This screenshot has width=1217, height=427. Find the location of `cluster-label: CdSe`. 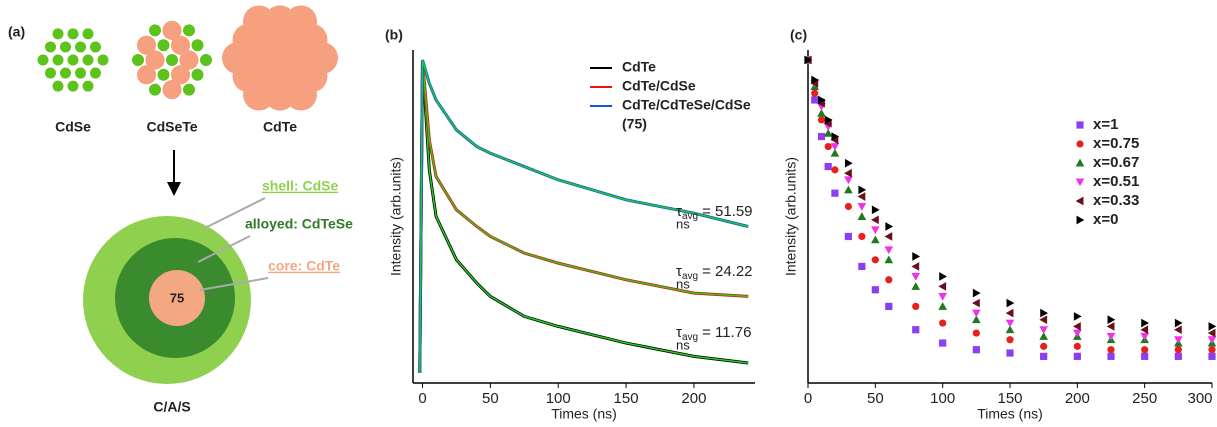

cluster-label: CdSe is located at coordinates (73, 127).